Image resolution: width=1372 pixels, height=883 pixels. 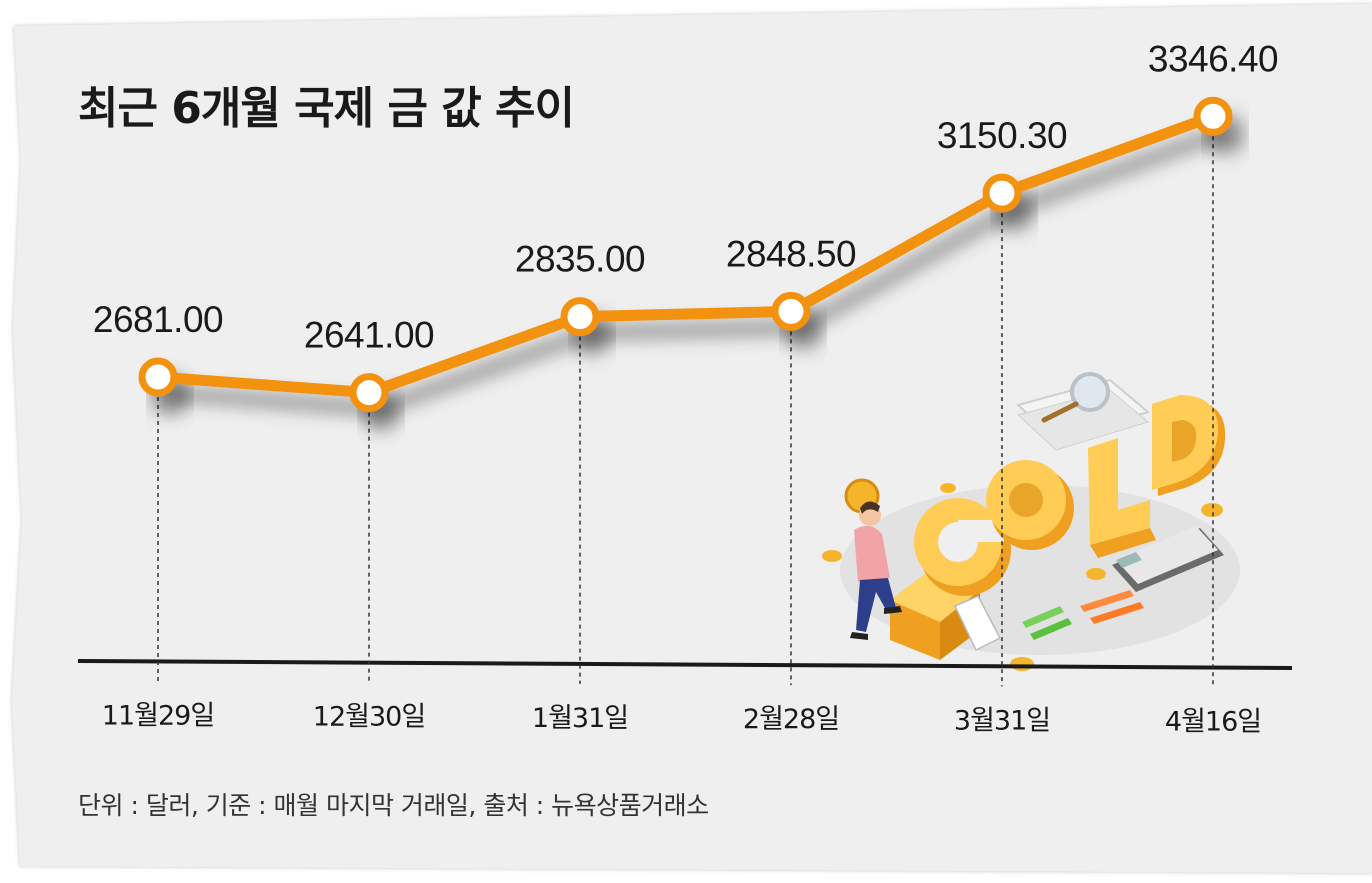 What do you see at coordinates (685, 664) in the screenshot?
I see `x-axis-line` at bounding box center [685, 664].